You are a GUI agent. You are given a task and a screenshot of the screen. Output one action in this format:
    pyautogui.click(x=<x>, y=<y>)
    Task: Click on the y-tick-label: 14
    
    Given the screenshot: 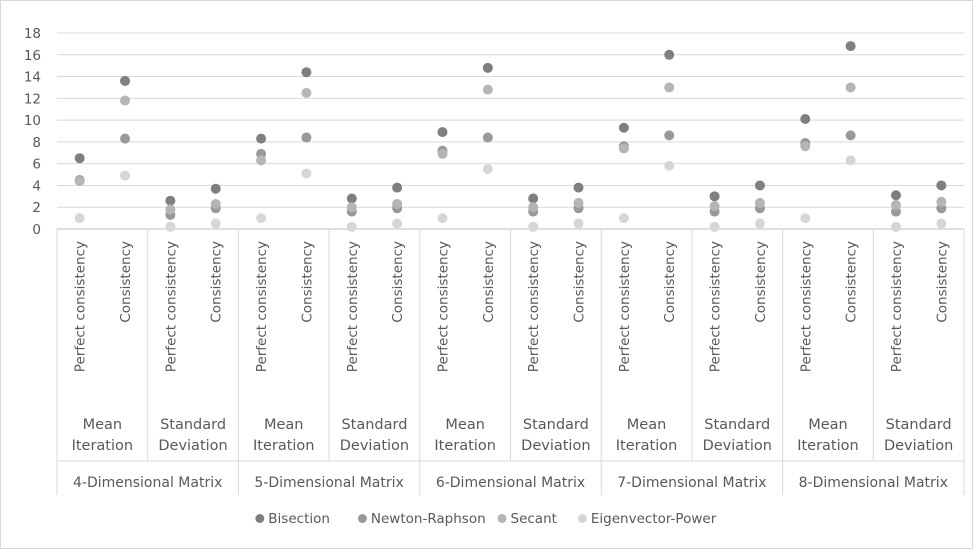 What is the action you would take?
    pyautogui.click(x=32, y=78)
    